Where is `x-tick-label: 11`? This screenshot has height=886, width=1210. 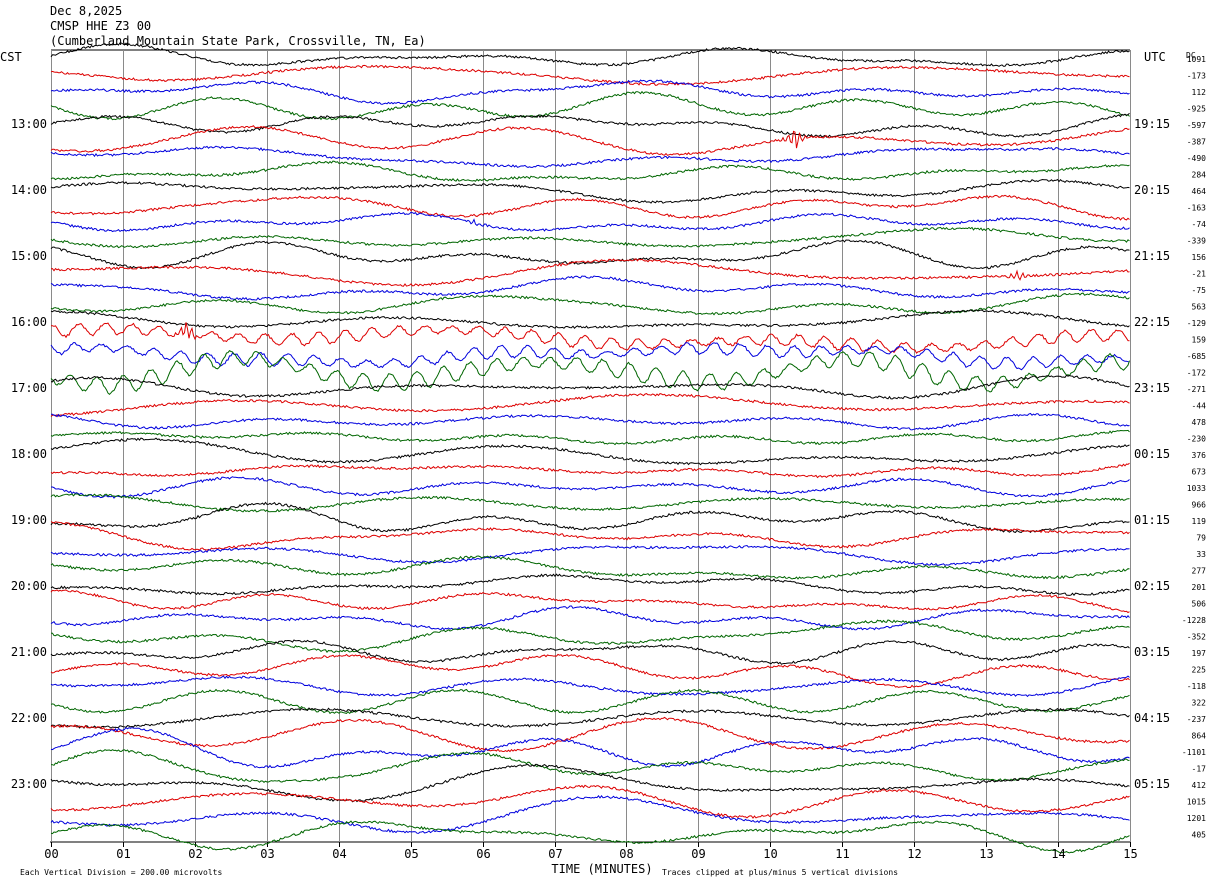
x-tick-label: 11 is located at coordinates (842, 854).